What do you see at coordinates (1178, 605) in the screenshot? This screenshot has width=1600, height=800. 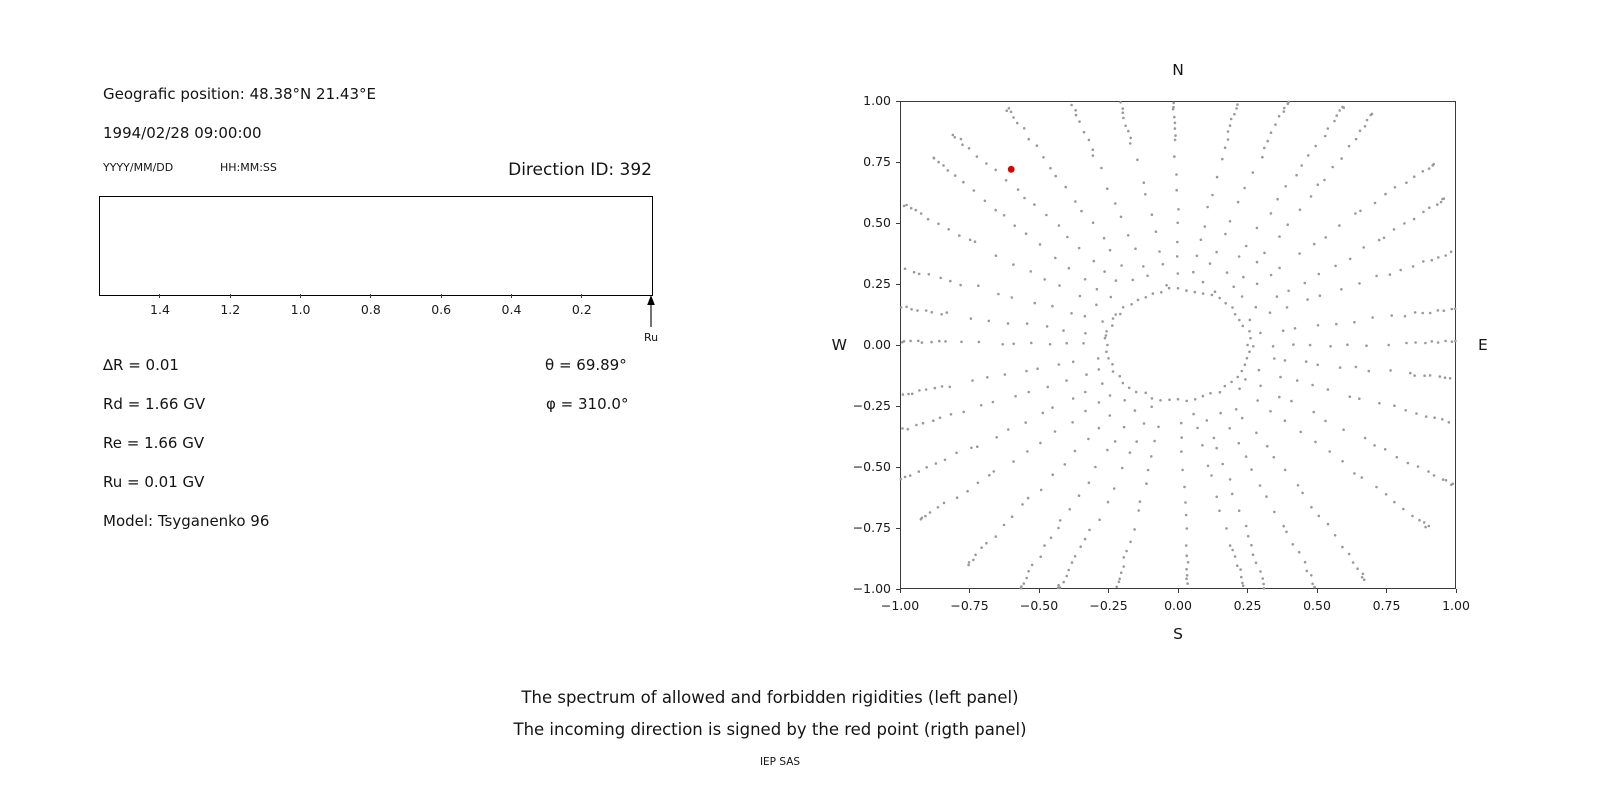 I see `x-tick-label: 0.00` at bounding box center [1178, 605].